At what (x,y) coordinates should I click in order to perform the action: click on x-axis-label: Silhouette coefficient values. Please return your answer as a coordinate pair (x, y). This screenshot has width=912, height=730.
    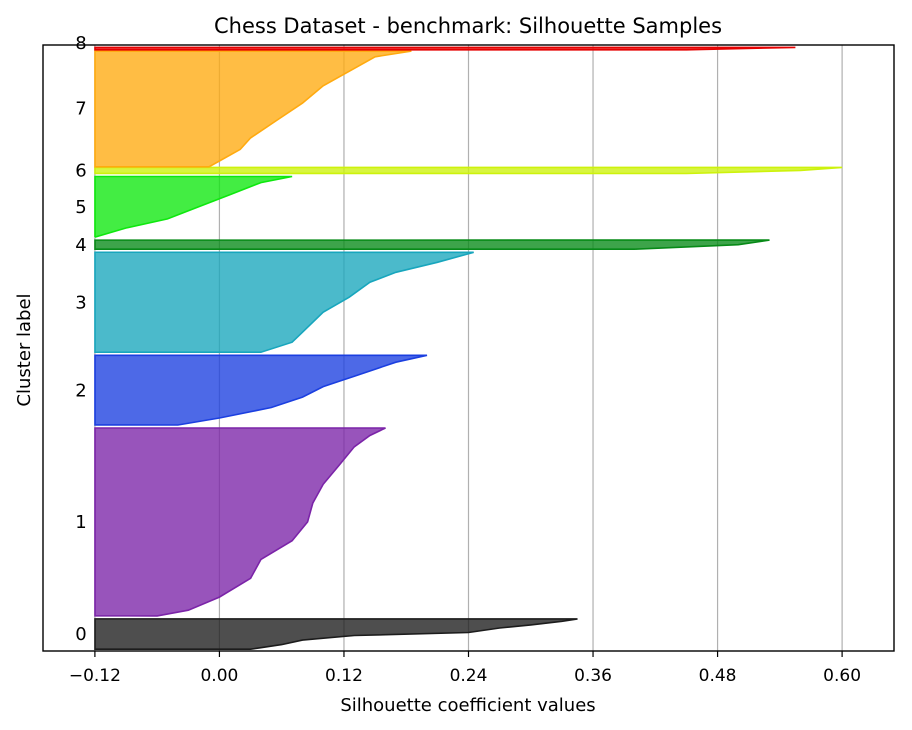
    Looking at the image, I should click on (467, 705).